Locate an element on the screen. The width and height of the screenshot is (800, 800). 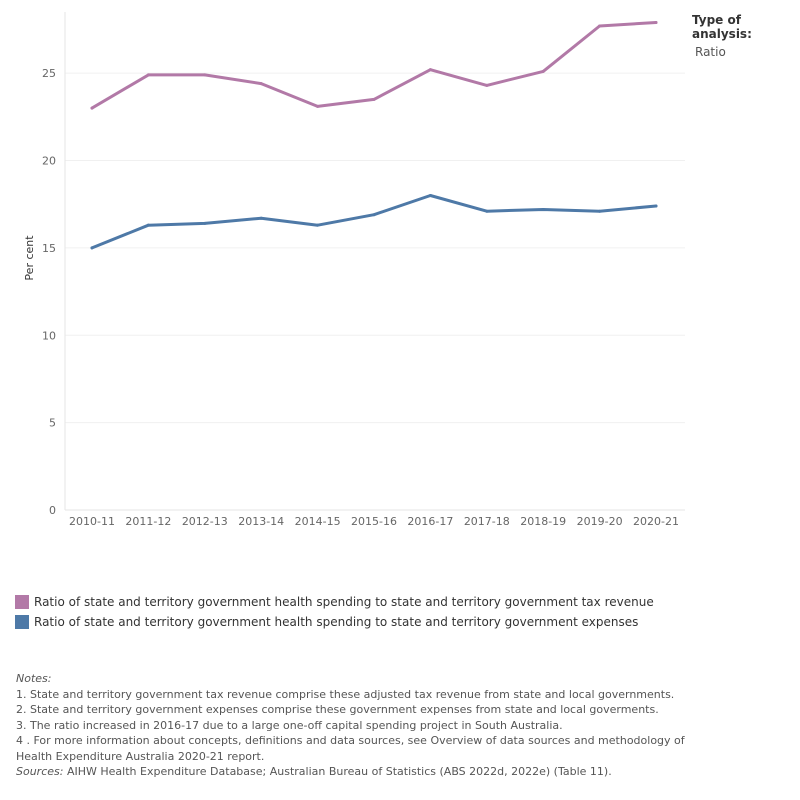
y-axis-title: Per cent is located at coordinates (29, 258).